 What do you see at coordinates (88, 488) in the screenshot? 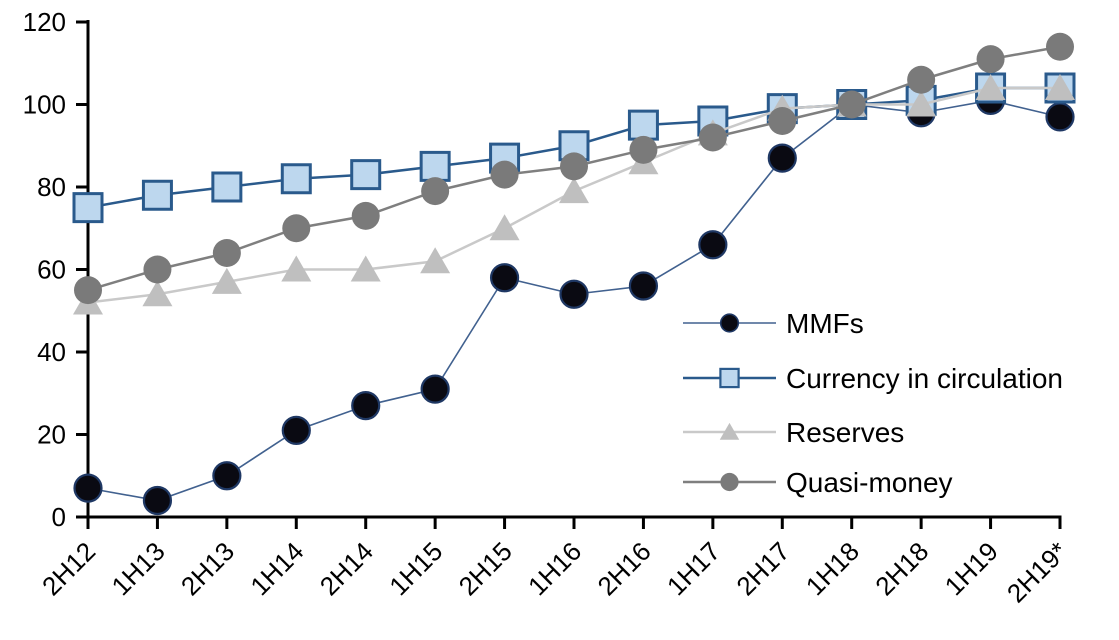
I see `marker-mmfs-2H12` at bounding box center [88, 488].